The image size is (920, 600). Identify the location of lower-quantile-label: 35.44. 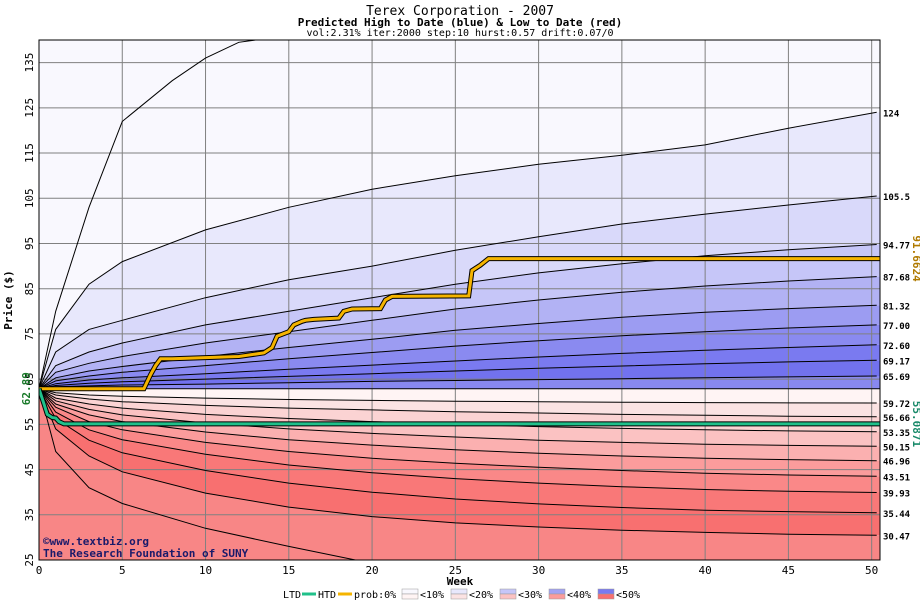
(897, 515).